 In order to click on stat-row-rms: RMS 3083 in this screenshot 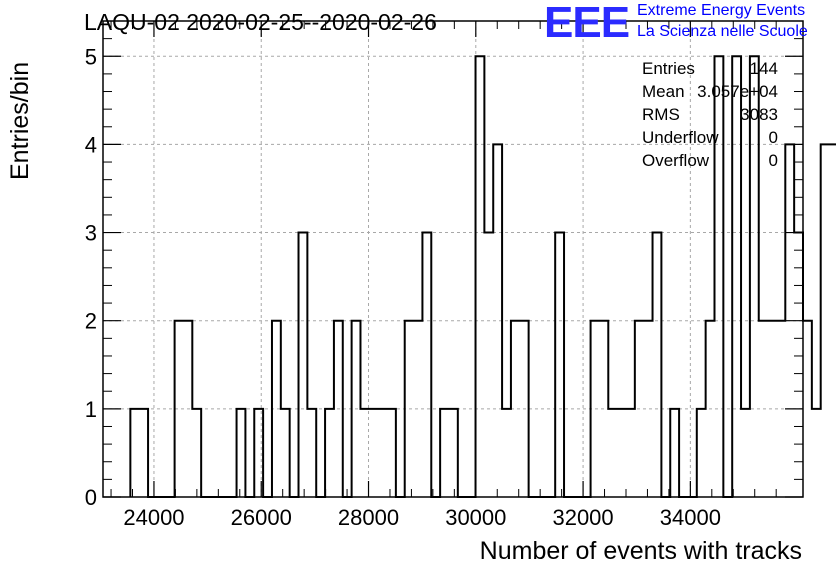, I will do `click(710, 115)`.